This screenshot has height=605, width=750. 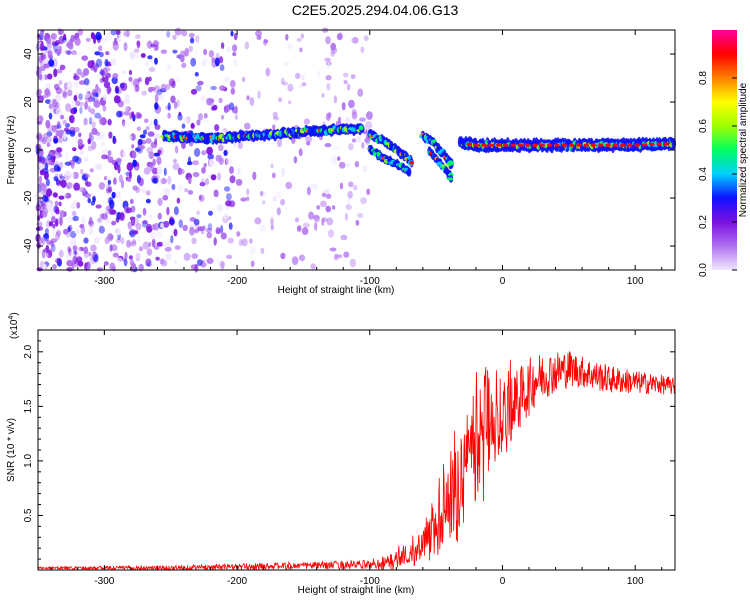 What do you see at coordinates (237, 281) in the screenshot?
I see `spectrogram-xtick-label: -200` at bounding box center [237, 281].